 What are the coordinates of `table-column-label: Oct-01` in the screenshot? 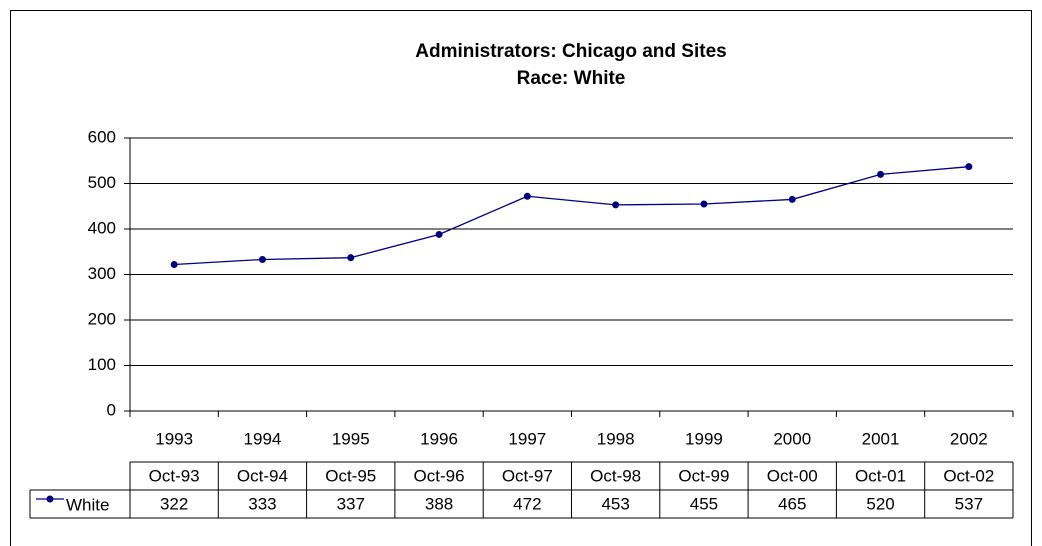 It's located at (880, 475).